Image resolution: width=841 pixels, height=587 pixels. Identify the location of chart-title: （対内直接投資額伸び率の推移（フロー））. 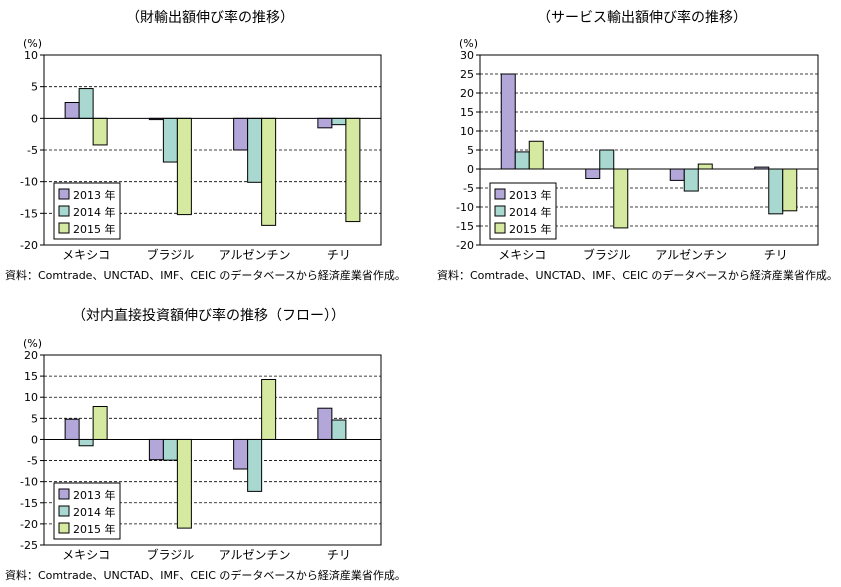
(208, 316).